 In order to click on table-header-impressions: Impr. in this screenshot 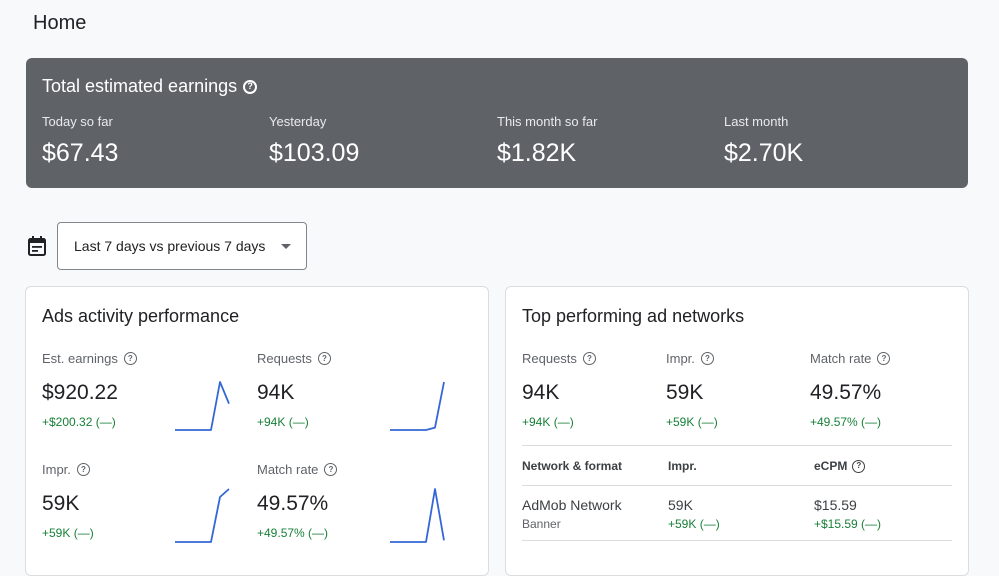, I will do `click(682, 466)`.